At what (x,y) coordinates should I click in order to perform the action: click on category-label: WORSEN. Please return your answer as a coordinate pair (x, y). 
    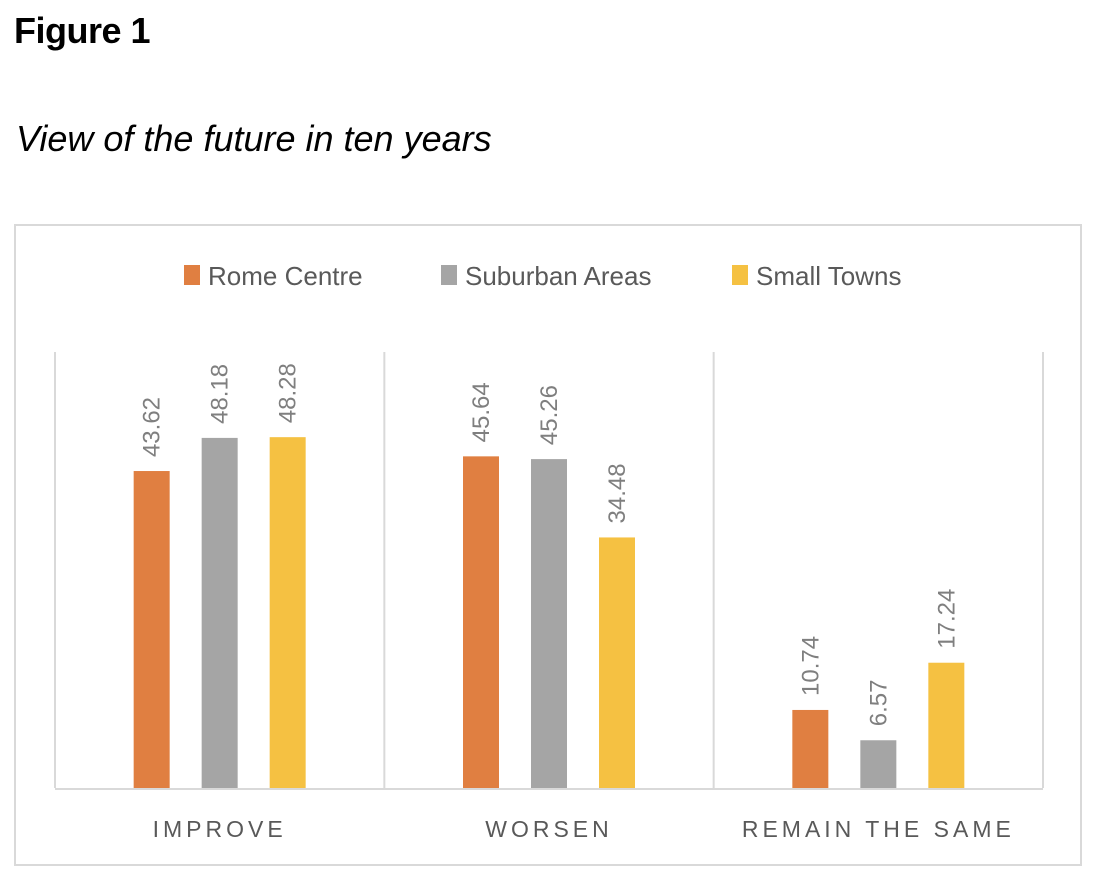
    Looking at the image, I should click on (549, 829).